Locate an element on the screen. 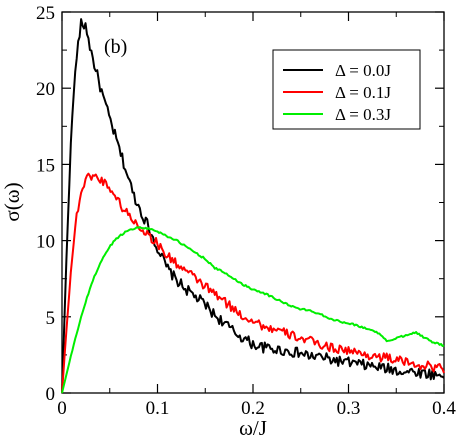  x-axis-title: ω/J is located at coordinates (253, 428).